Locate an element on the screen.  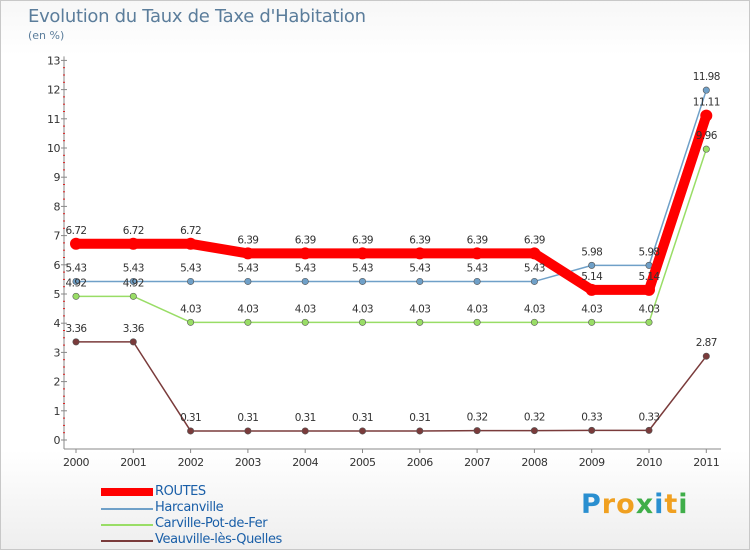
logo-letter: o is located at coordinates (626, 504).